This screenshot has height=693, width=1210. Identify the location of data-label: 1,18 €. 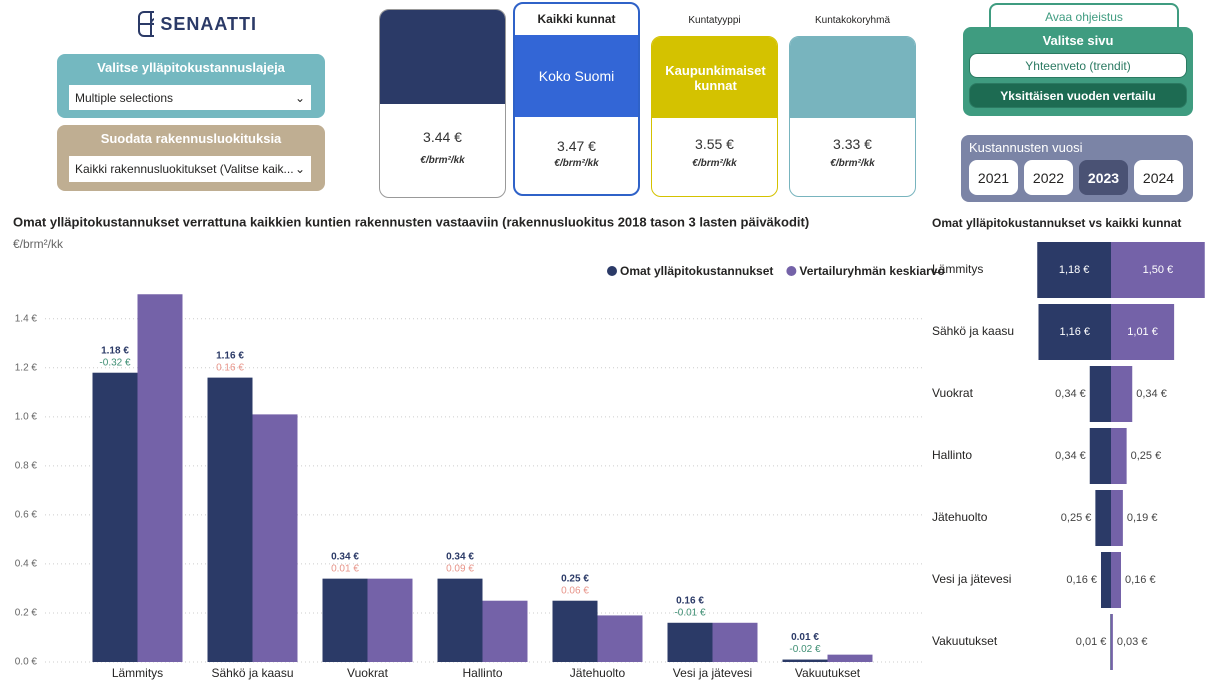
(1074, 270).